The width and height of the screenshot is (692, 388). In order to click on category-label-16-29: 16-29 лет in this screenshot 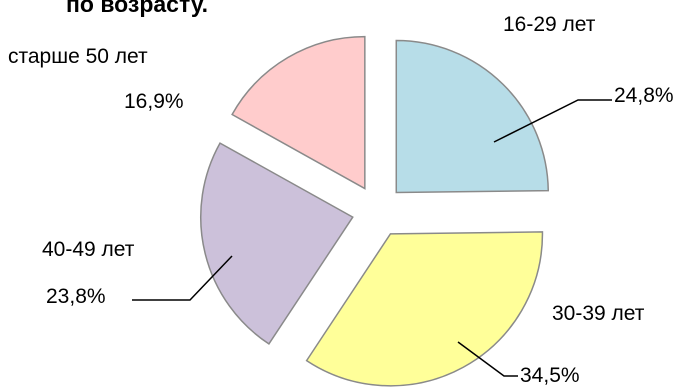, I will do `click(549, 24)`.